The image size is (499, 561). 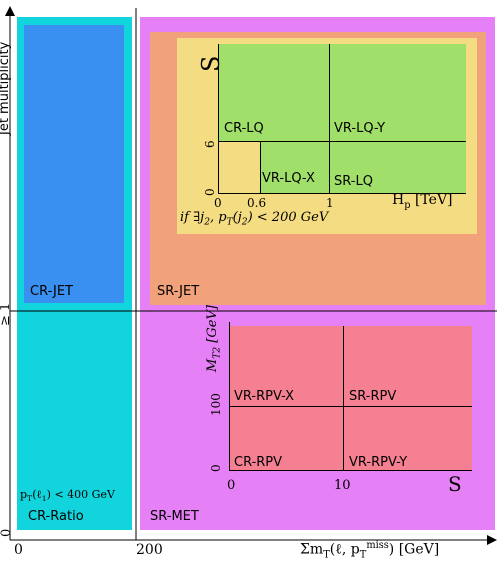 What do you see at coordinates (350, 406) in the screenshot?
I see `rpv-panel-mt2-boundary` at bounding box center [350, 406].